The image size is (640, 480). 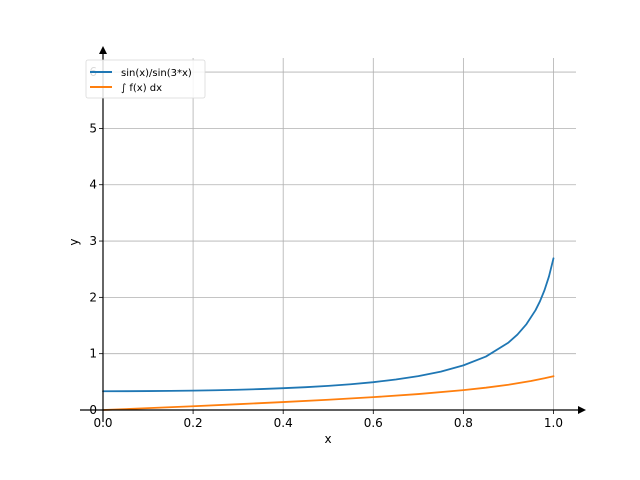 What do you see at coordinates (93, 354) in the screenshot?
I see `y-tick-label: 1` at bounding box center [93, 354].